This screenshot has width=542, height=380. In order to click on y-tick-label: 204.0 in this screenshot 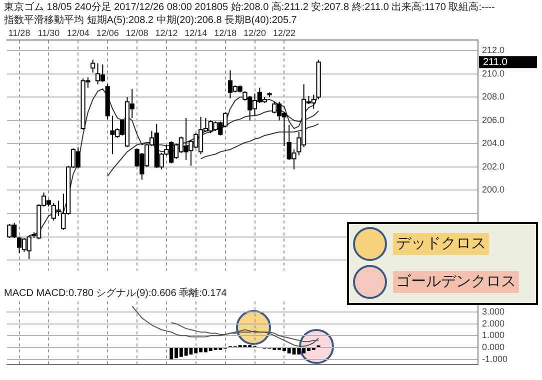, I will do `click(493, 143)`.